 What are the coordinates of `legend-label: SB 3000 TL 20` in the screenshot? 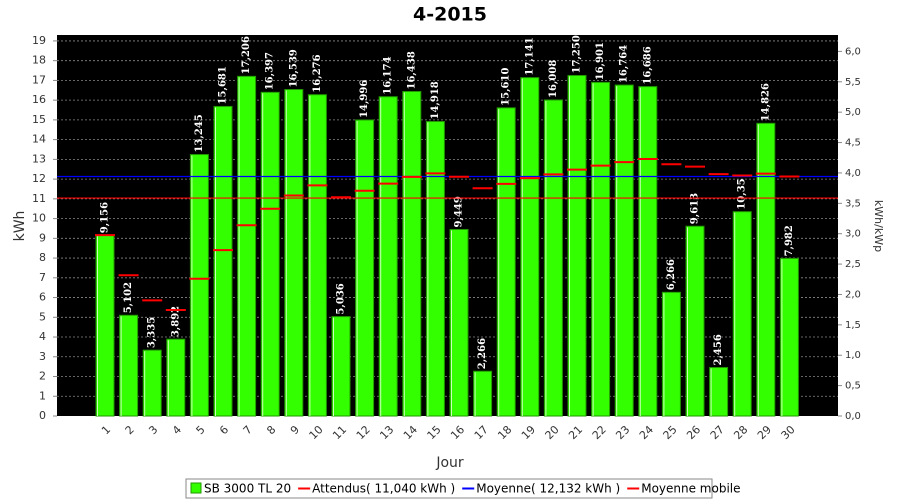 It's located at (247, 489).